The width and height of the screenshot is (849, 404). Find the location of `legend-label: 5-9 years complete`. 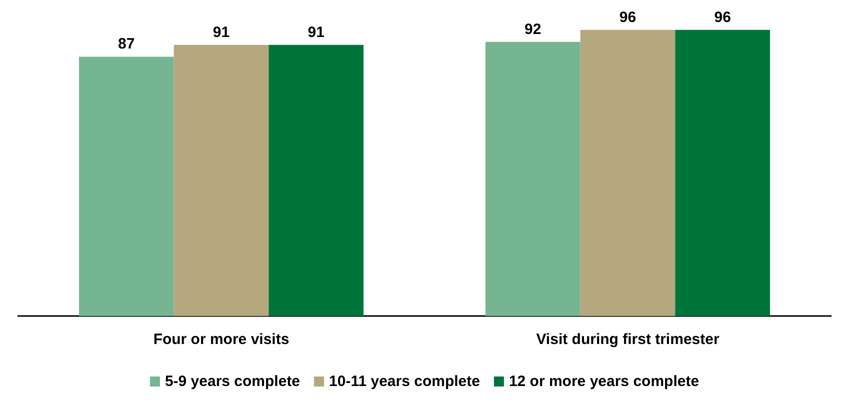

legend-label: 5-9 years complete is located at coordinates (232, 381).